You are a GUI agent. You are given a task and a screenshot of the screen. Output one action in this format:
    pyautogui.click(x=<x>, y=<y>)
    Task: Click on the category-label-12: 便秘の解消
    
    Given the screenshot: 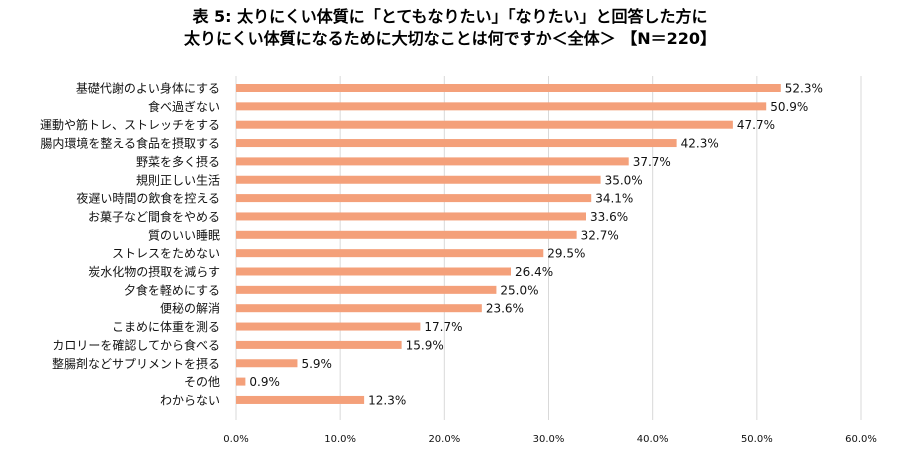 What is the action you would take?
    pyautogui.click(x=190, y=309)
    